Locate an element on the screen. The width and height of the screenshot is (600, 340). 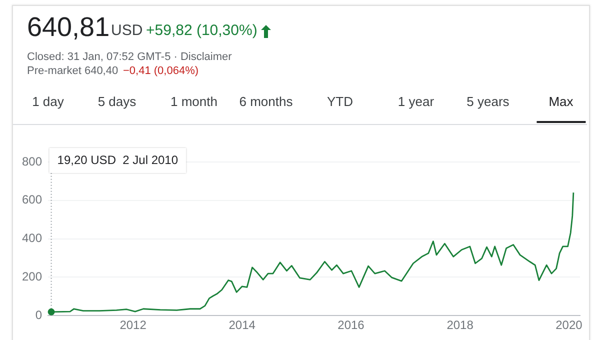
text: 1 day is located at coordinates (48, 101).